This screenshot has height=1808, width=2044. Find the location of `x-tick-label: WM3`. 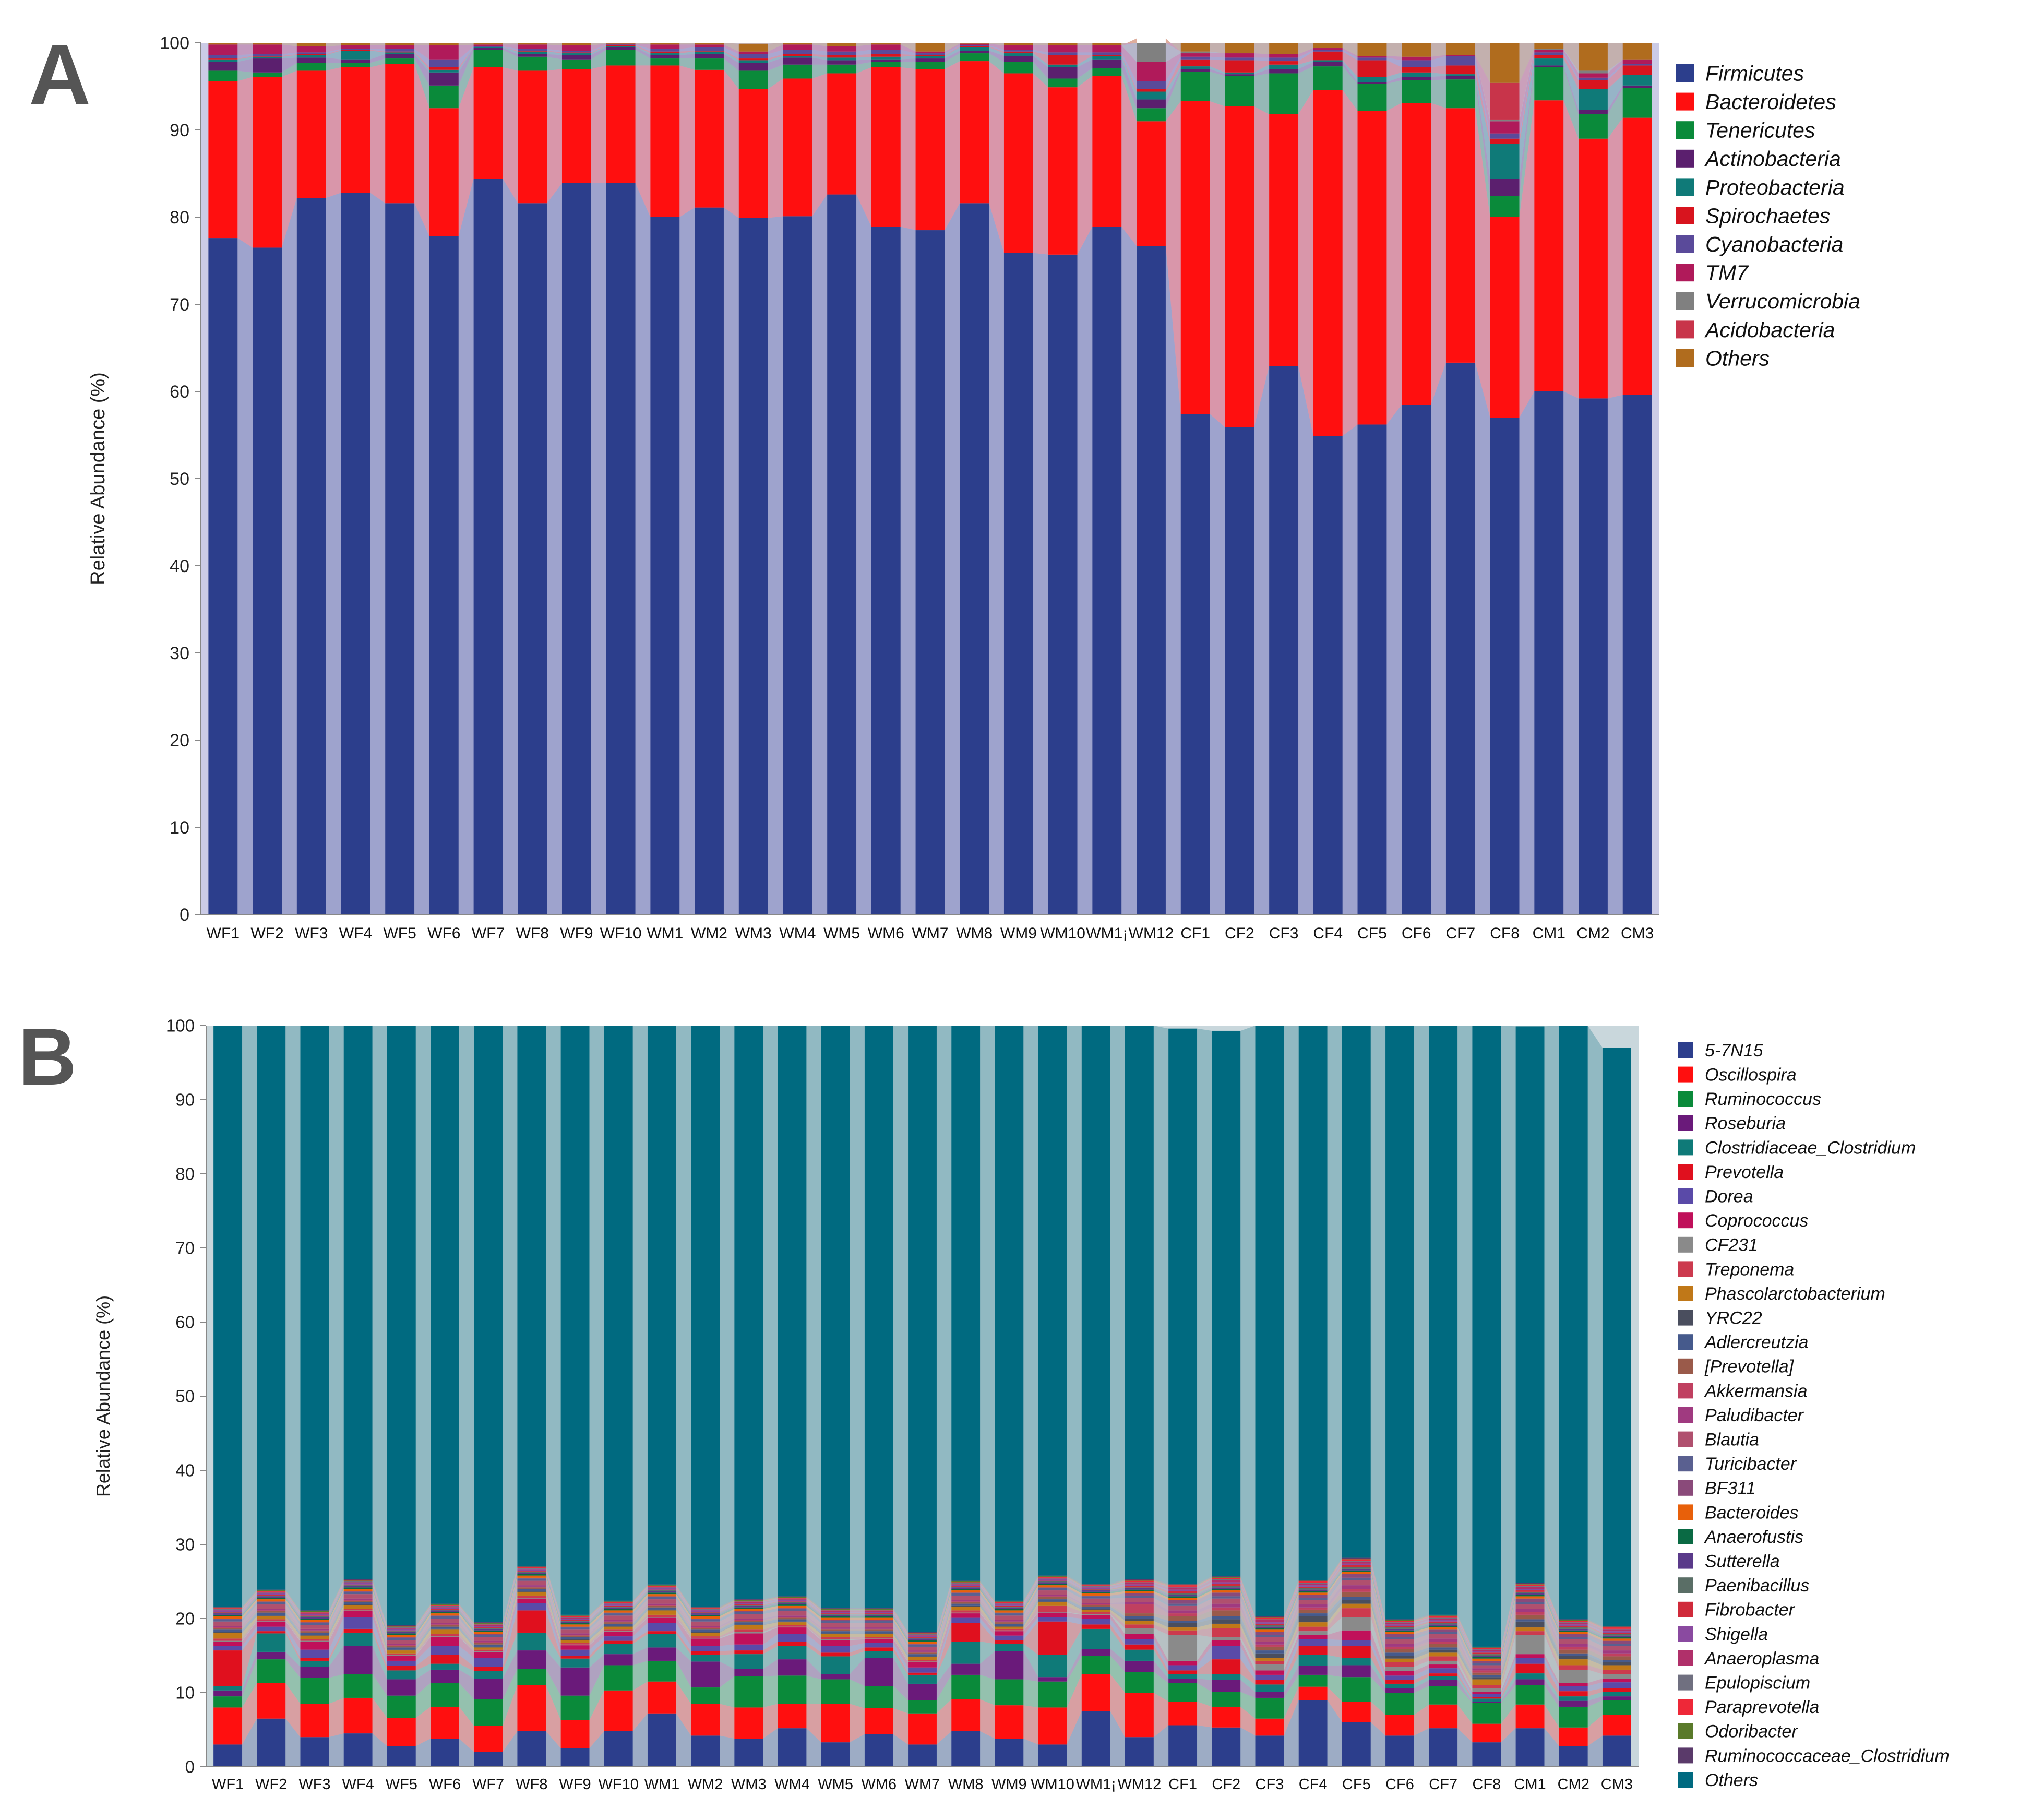

x-tick-label: WM3 is located at coordinates (753, 933).